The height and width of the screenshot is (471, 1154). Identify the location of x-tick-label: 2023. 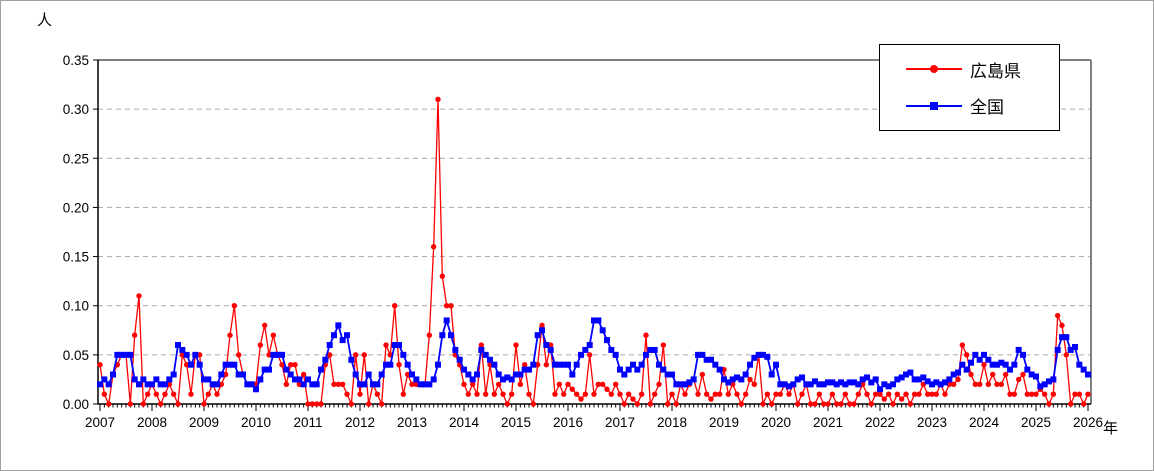
(932, 422).